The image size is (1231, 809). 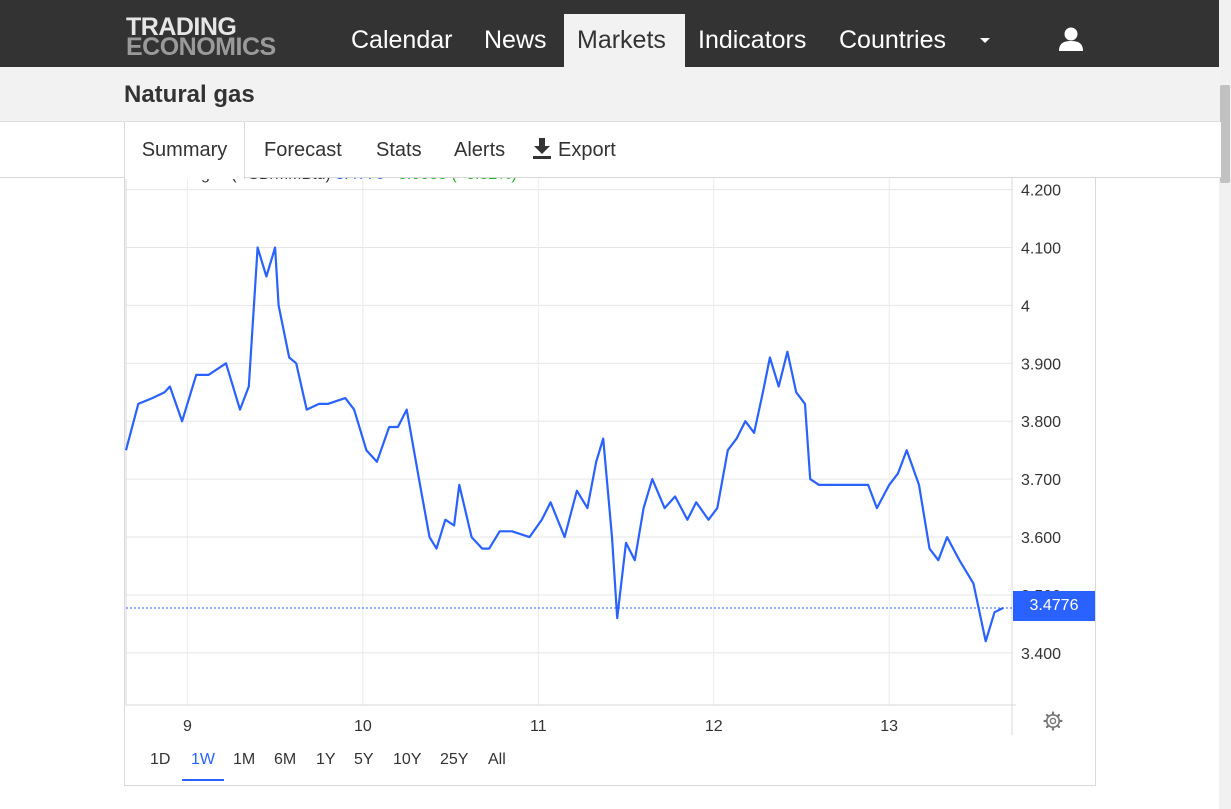 What do you see at coordinates (624, 40) in the screenshot?
I see `nav-markets: Markets` at bounding box center [624, 40].